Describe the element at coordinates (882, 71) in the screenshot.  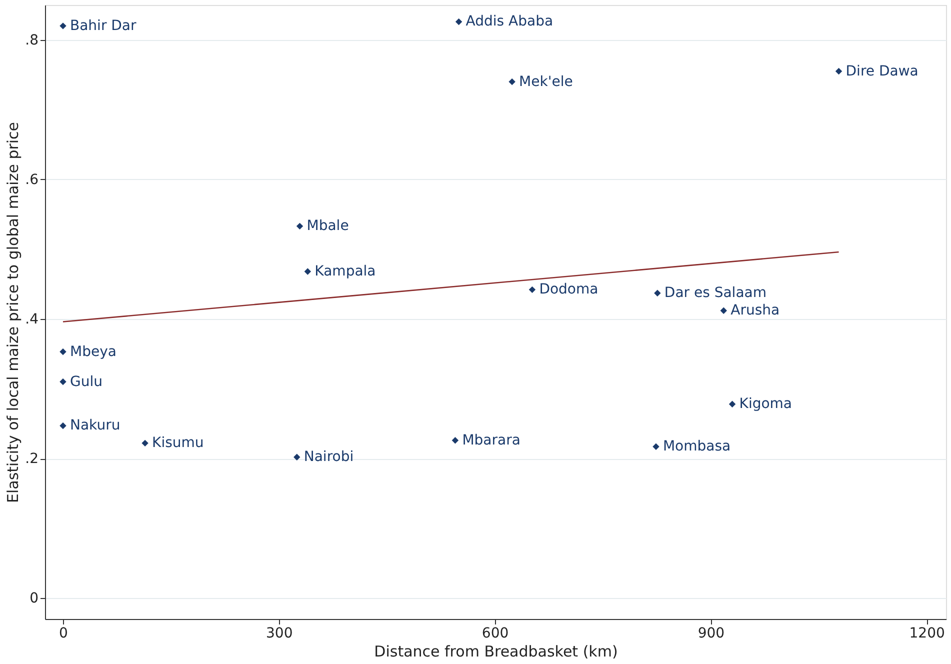
I see `annotation: Dire Dawa` at that location.